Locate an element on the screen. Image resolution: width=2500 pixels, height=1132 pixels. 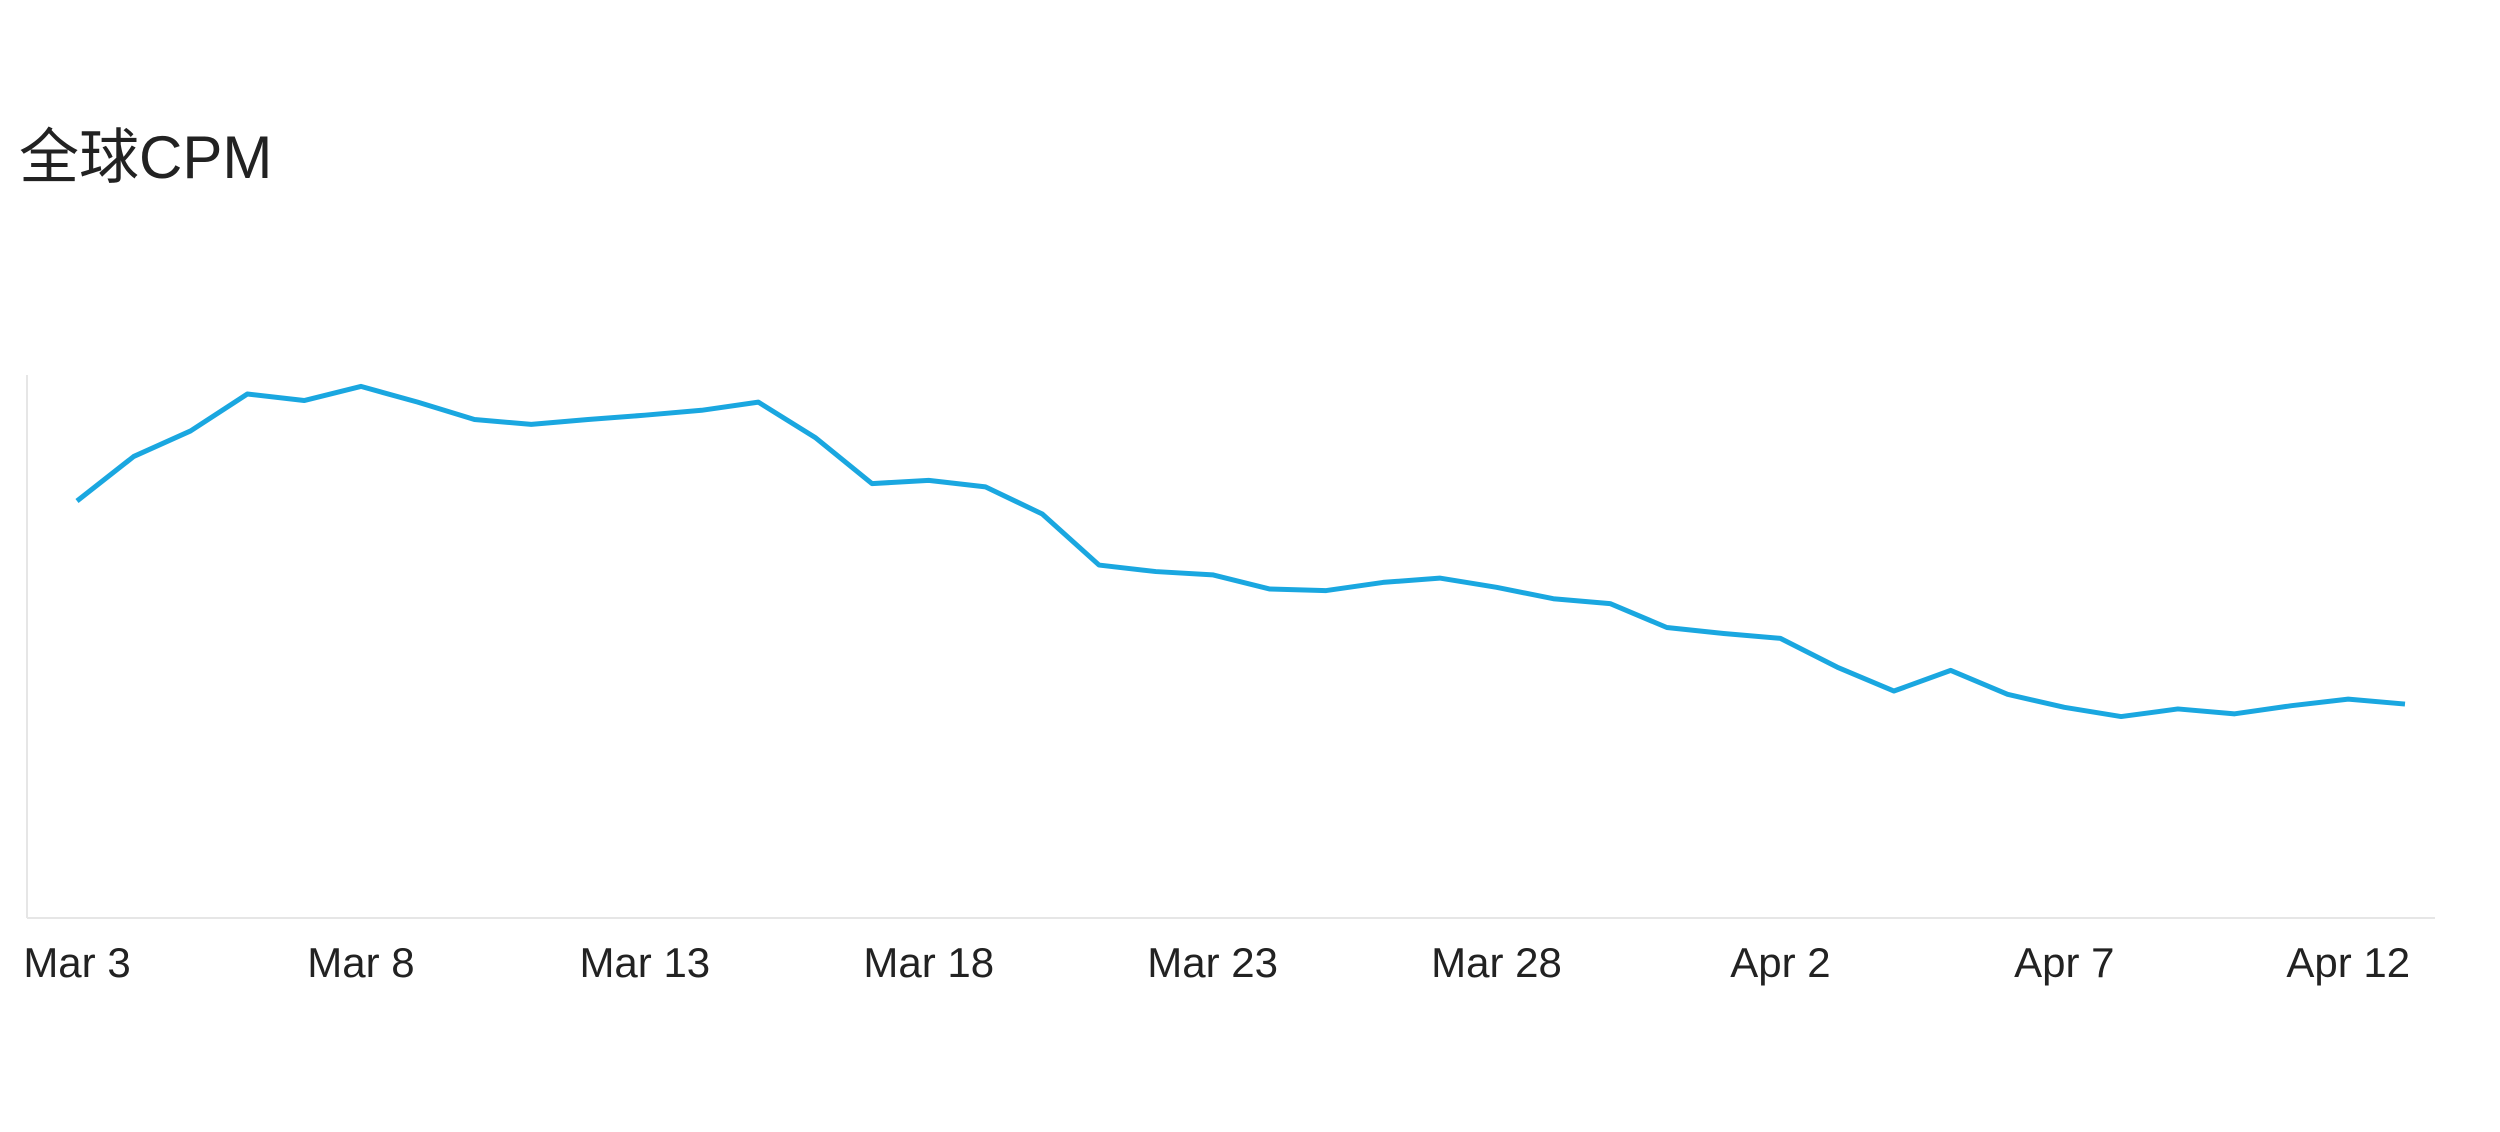
x-tick-label: Mar 3 is located at coordinates (76, 962).